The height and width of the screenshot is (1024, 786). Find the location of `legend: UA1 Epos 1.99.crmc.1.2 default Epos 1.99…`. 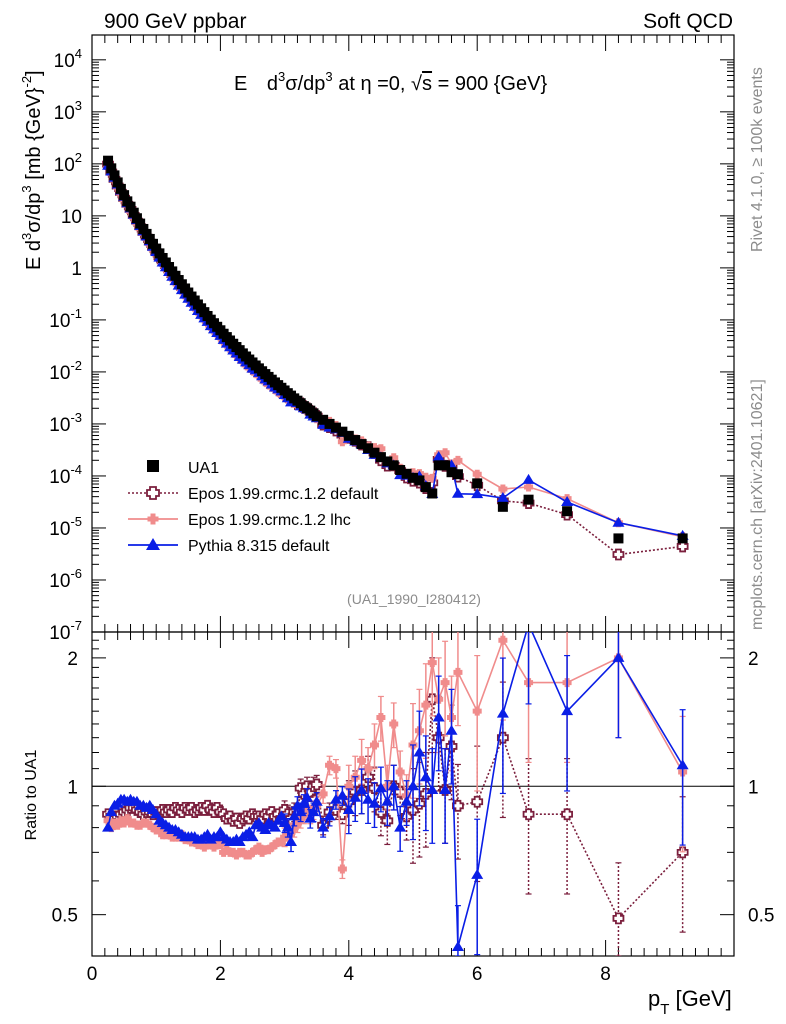

legend: UA1 Epos 1.99.crmc.1.2 default Epos 1.99… is located at coordinates (253, 507).